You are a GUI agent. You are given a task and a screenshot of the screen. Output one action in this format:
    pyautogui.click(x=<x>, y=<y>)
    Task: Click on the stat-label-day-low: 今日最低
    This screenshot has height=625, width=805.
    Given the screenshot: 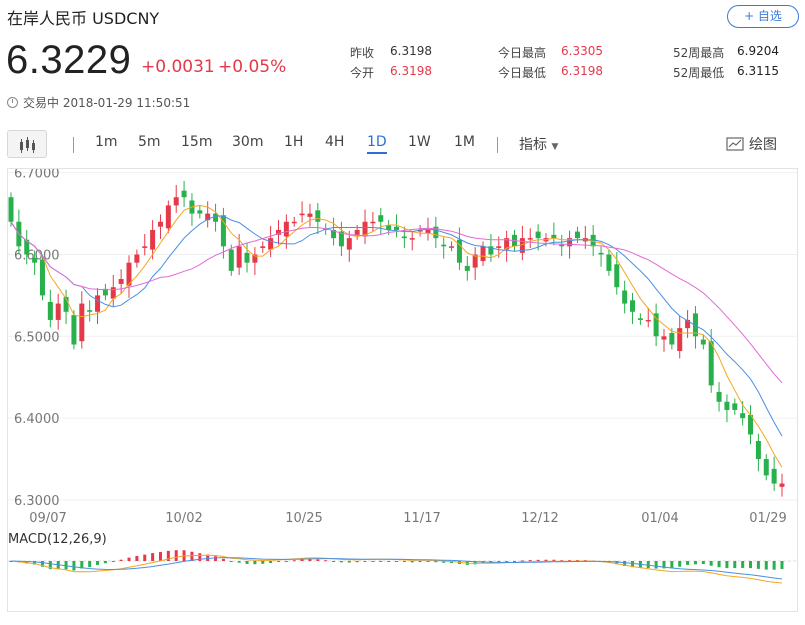 What is the action you would take?
    pyautogui.click(x=522, y=73)
    